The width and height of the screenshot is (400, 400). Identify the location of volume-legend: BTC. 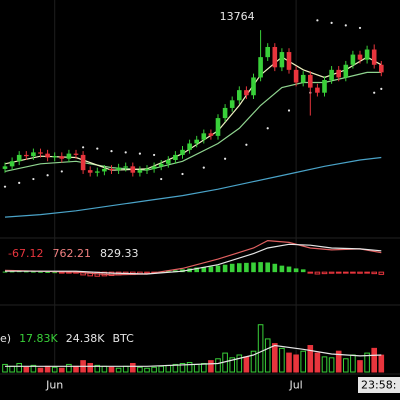
(124, 338).